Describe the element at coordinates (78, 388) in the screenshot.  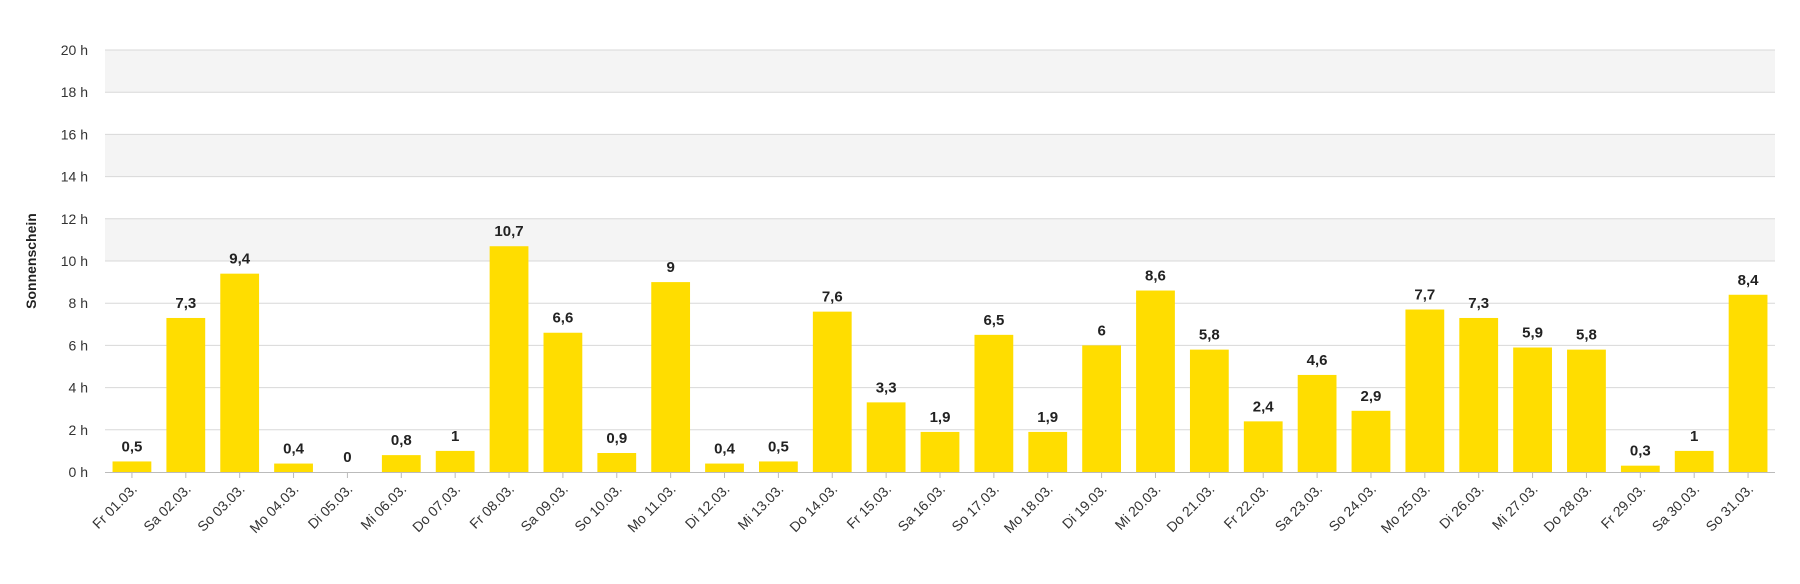
I see `y-tick-label: 4 h` at that location.